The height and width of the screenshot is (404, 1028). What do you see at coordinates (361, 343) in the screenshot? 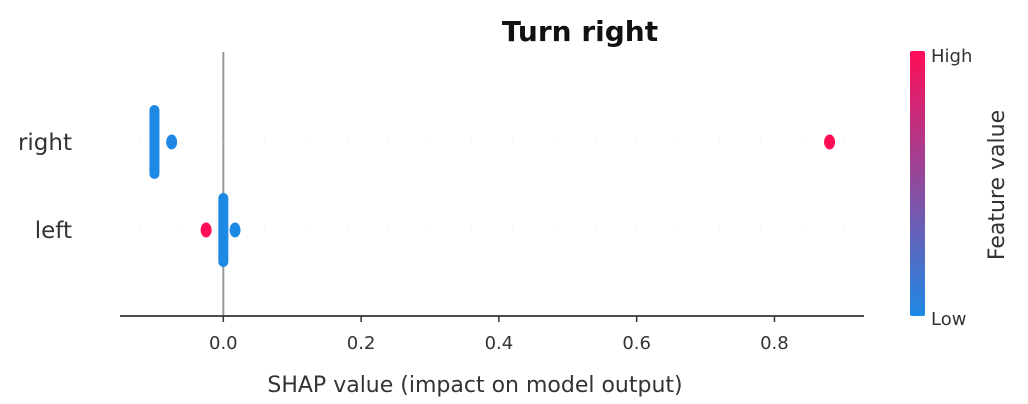
I see `x-tick-label: 0.2` at bounding box center [361, 343].